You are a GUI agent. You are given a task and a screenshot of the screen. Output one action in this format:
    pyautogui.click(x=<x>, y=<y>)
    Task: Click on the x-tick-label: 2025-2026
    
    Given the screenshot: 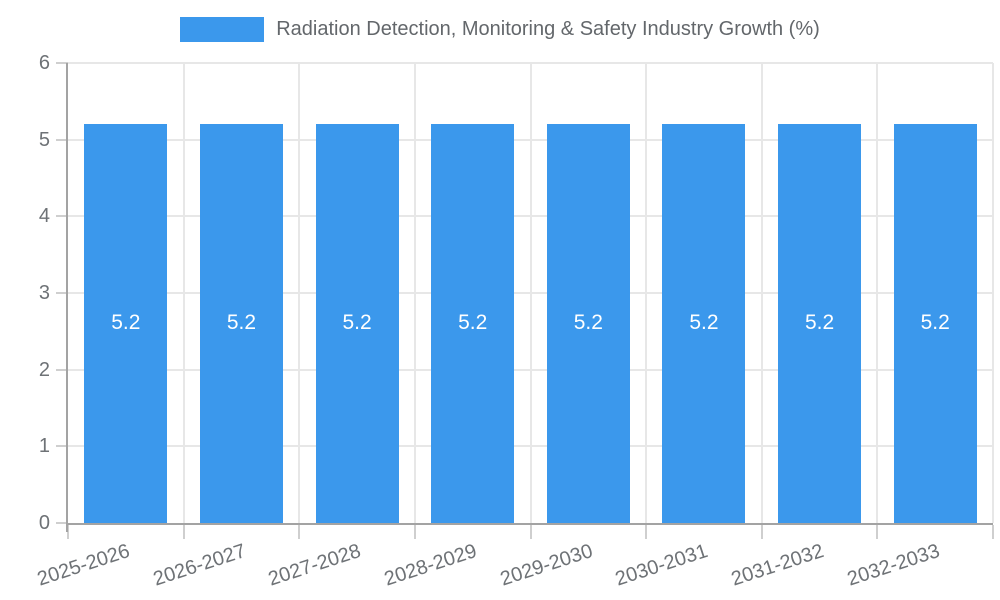 What is the action you would take?
    pyautogui.click(x=83, y=565)
    